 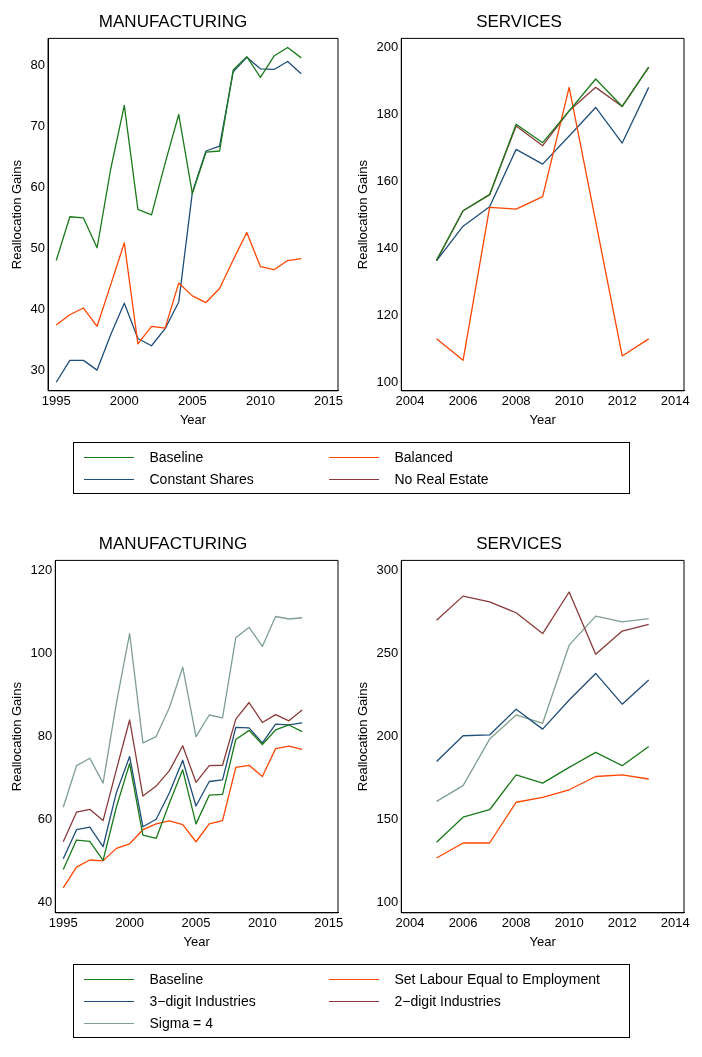 What do you see at coordinates (441, 479) in the screenshot?
I see `legend-label: No Real Estate` at bounding box center [441, 479].